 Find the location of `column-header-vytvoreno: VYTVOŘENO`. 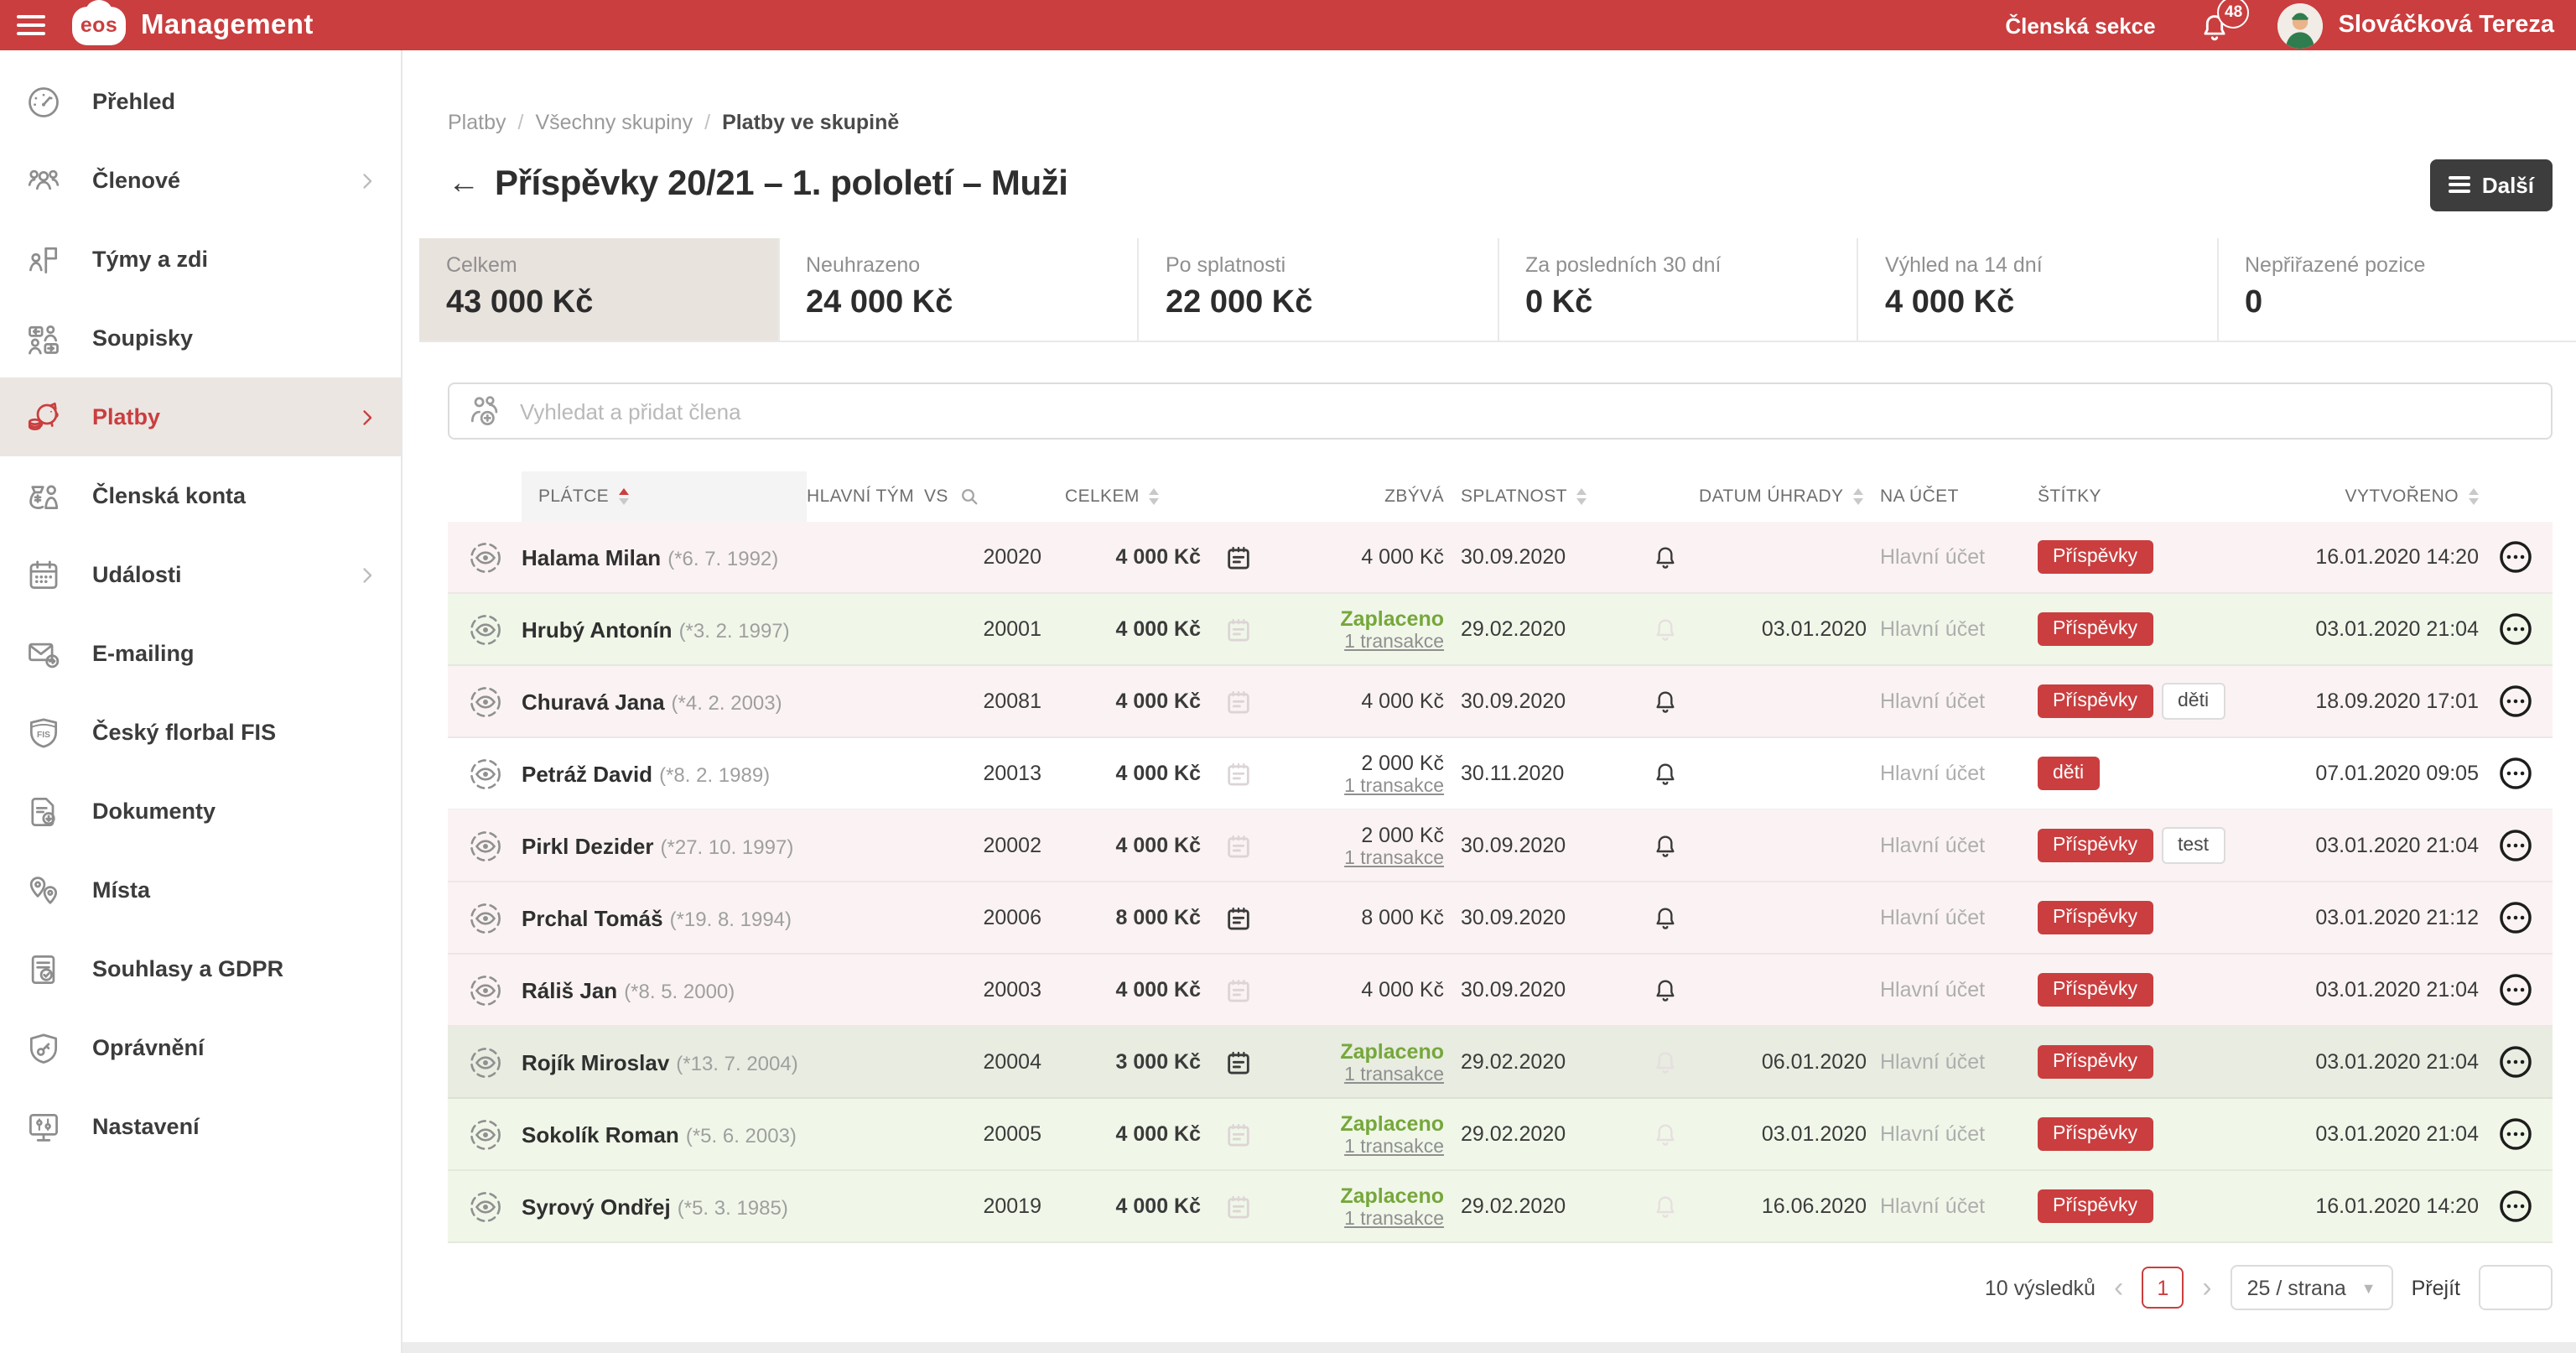

column-header-vytvoreno: VYTVOŘENO is located at coordinates (2370, 496).